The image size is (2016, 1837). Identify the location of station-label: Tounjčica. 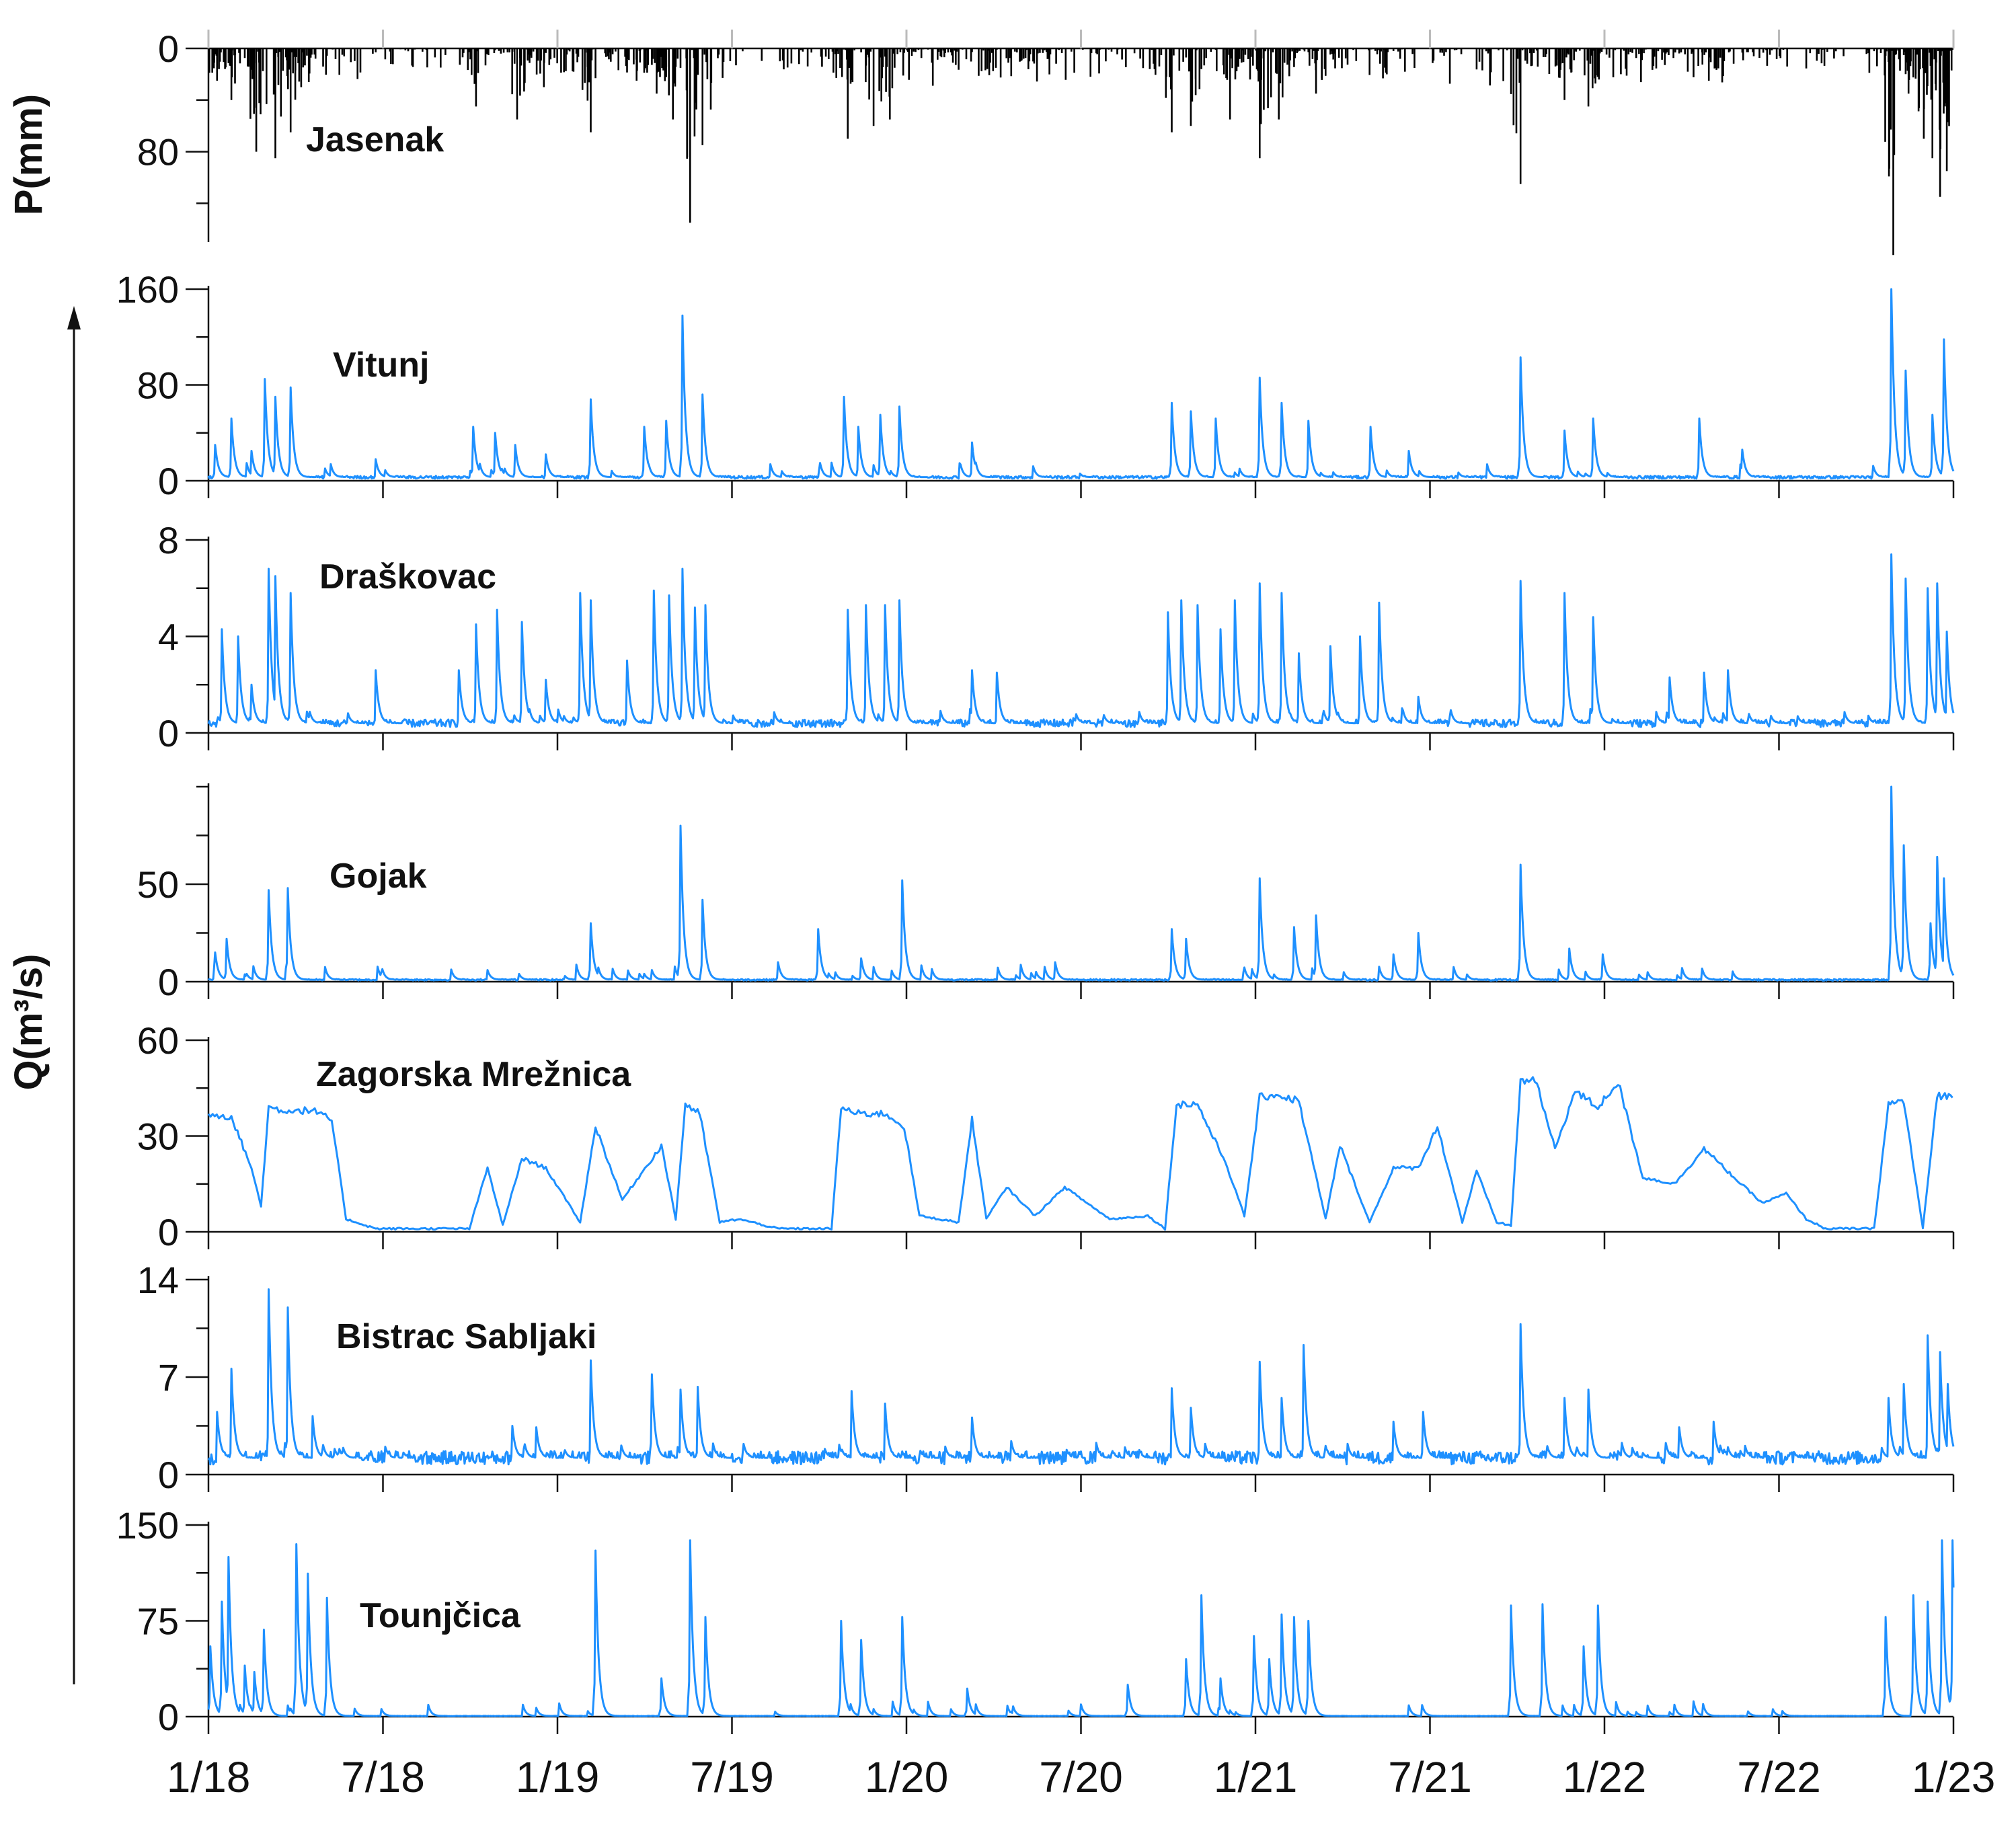
(440, 1615).